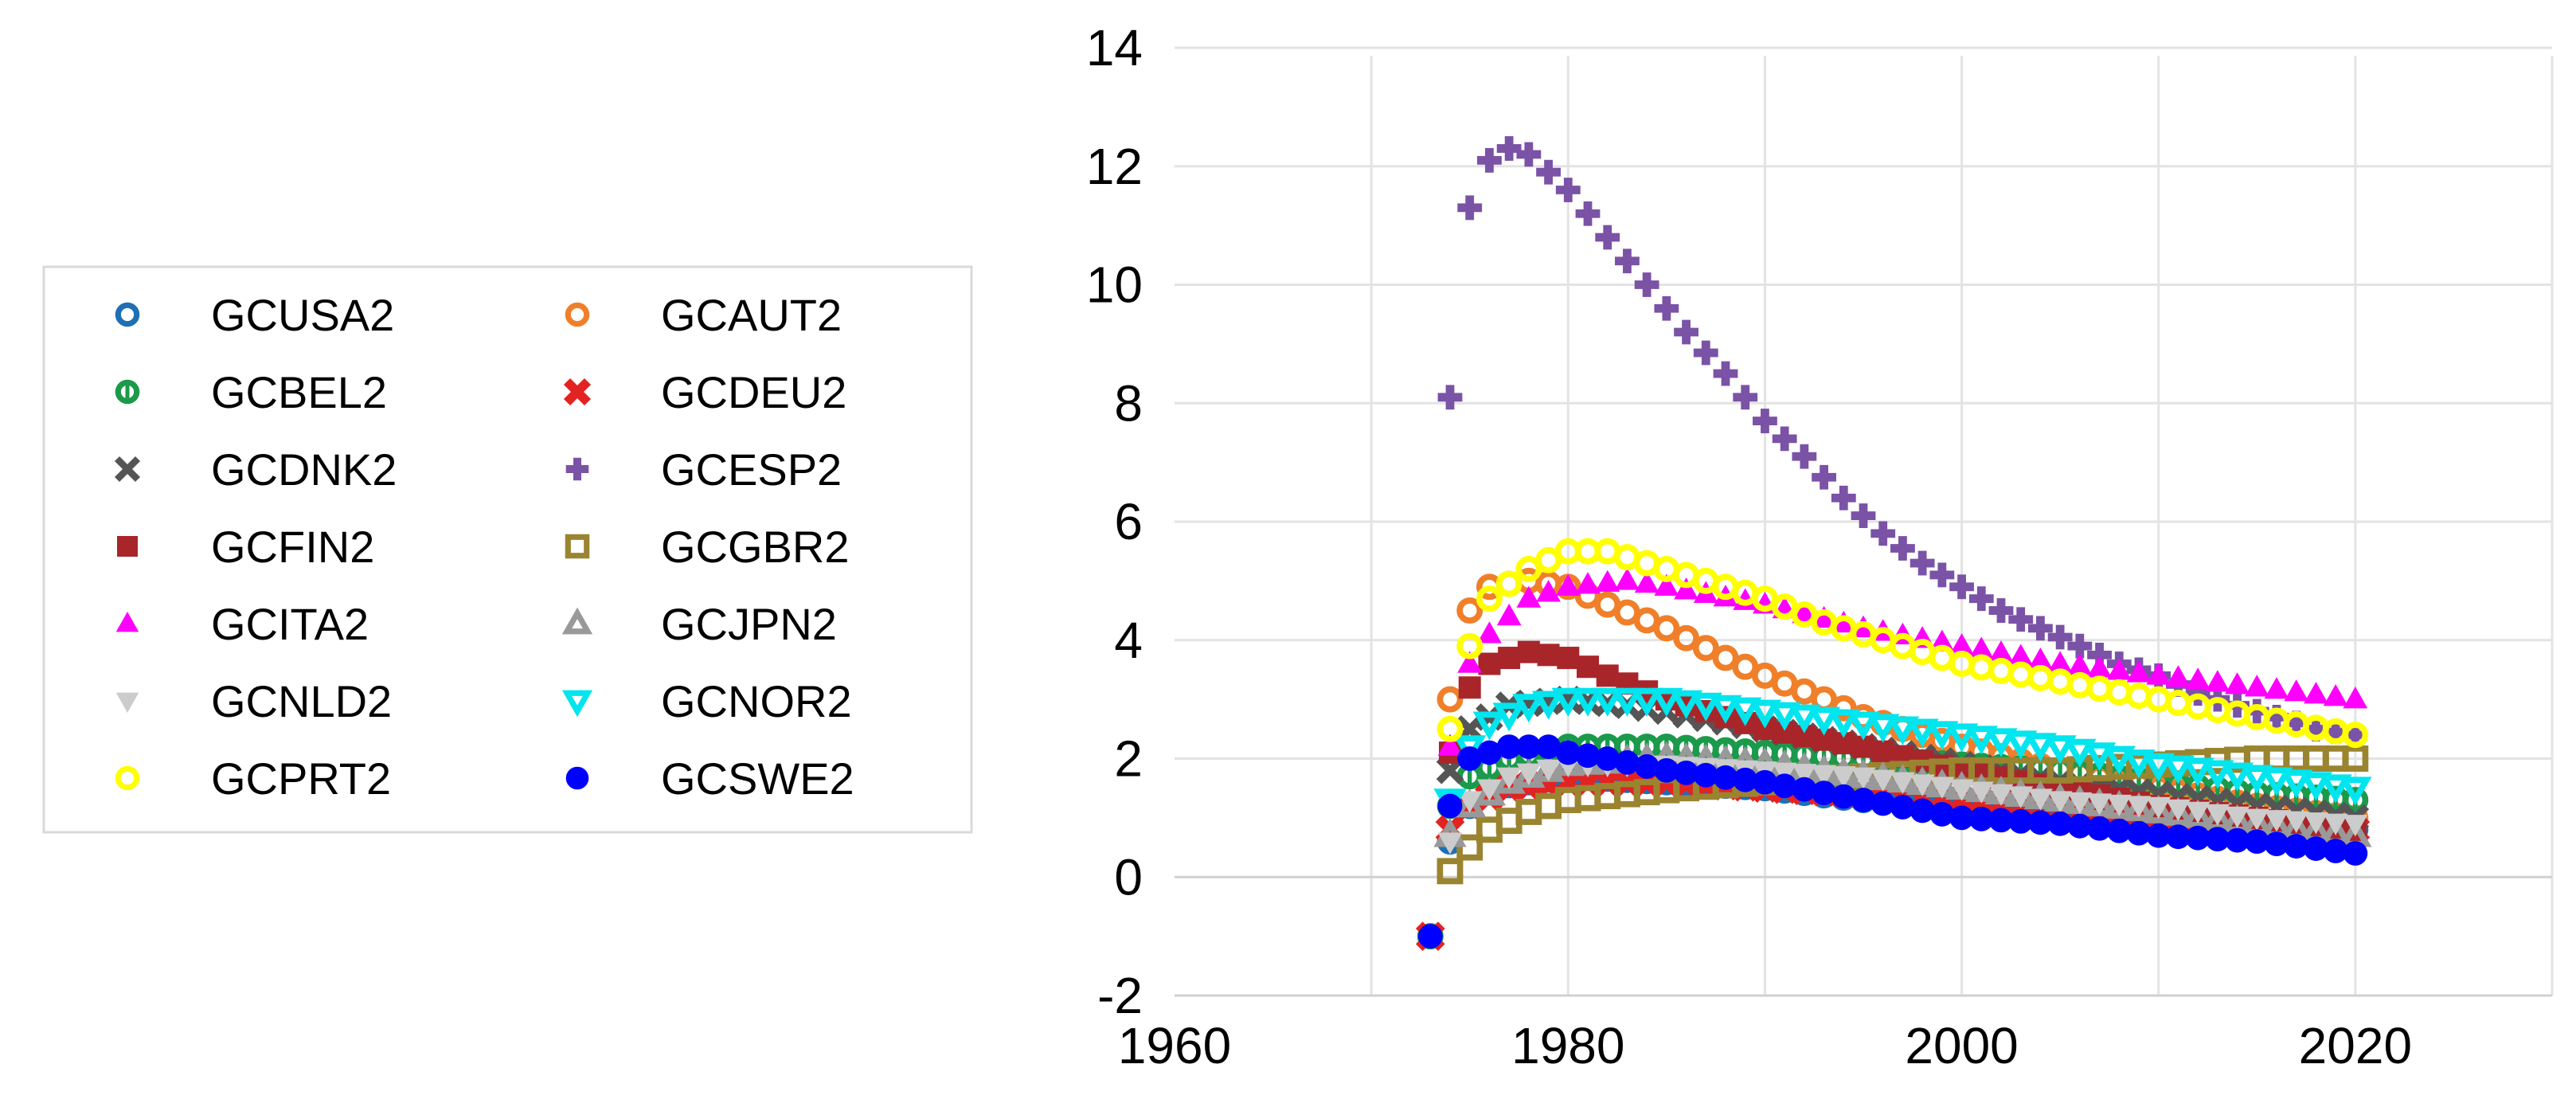 The width and height of the screenshot is (2576, 1115). I want to click on series-gcnor2, so click(1902, 752).